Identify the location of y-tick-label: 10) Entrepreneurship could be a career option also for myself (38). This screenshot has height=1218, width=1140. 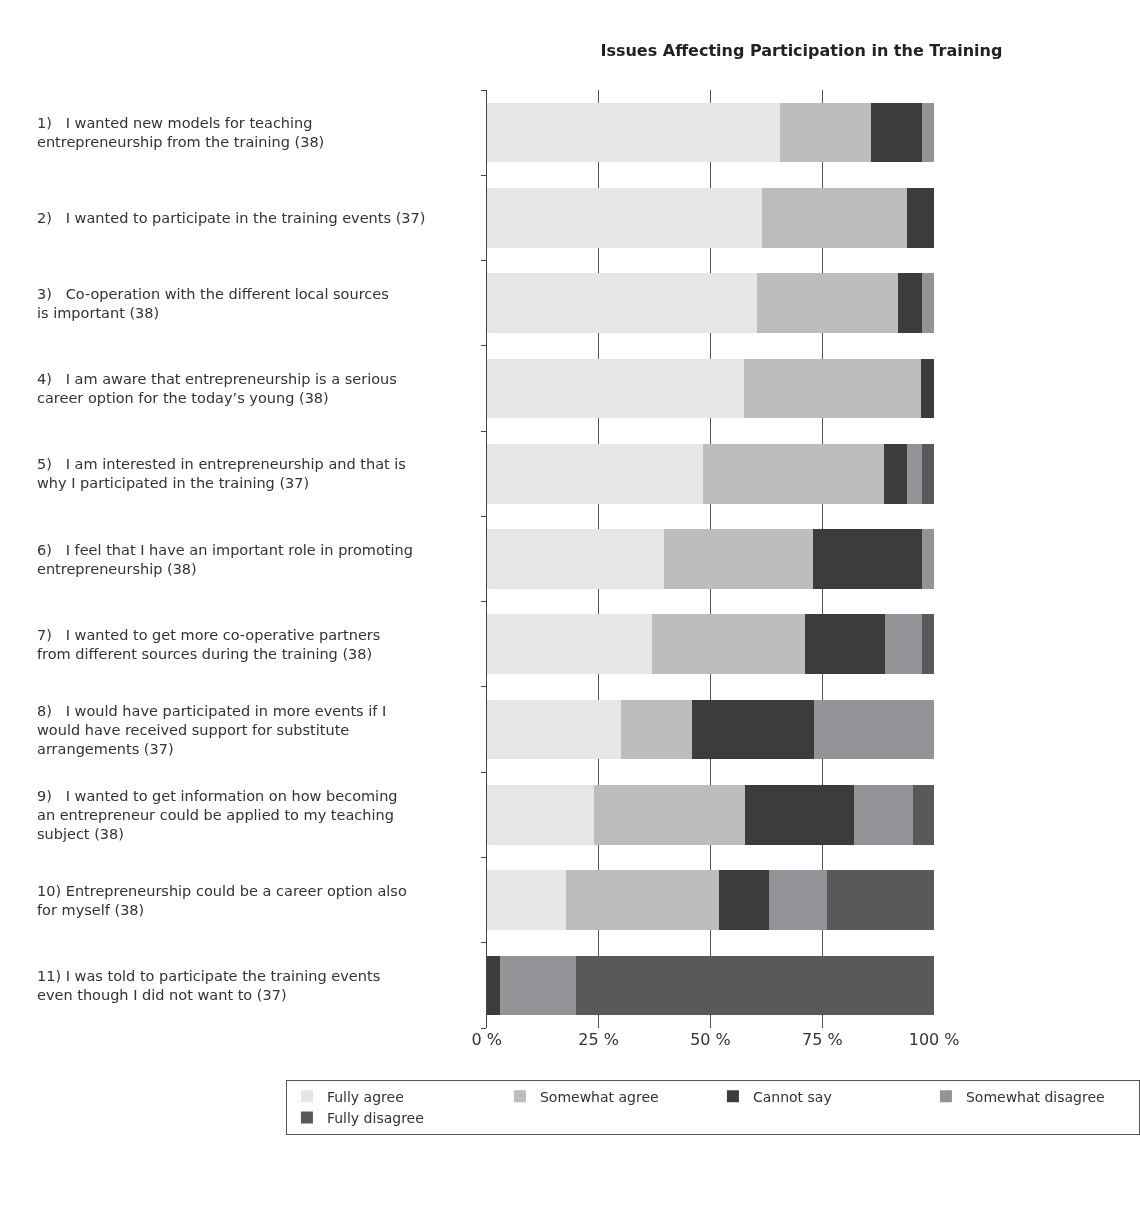
(222, 900).